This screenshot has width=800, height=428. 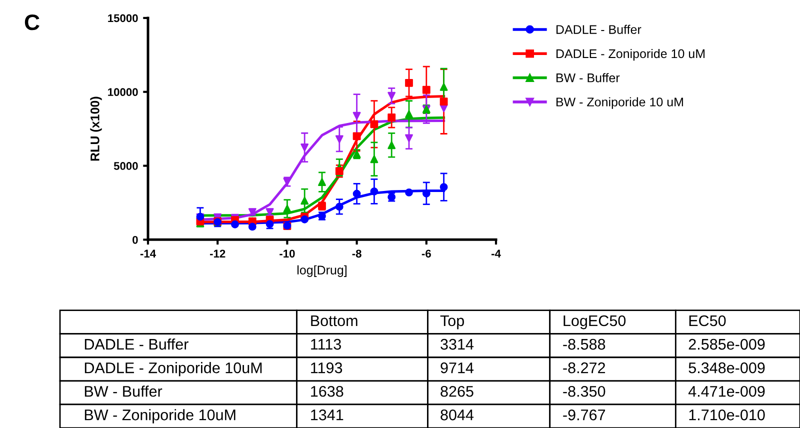 What do you see at coordinates (457, 391) in the screenshot?
I see `text: 8265` at bounding box center [457, 391].